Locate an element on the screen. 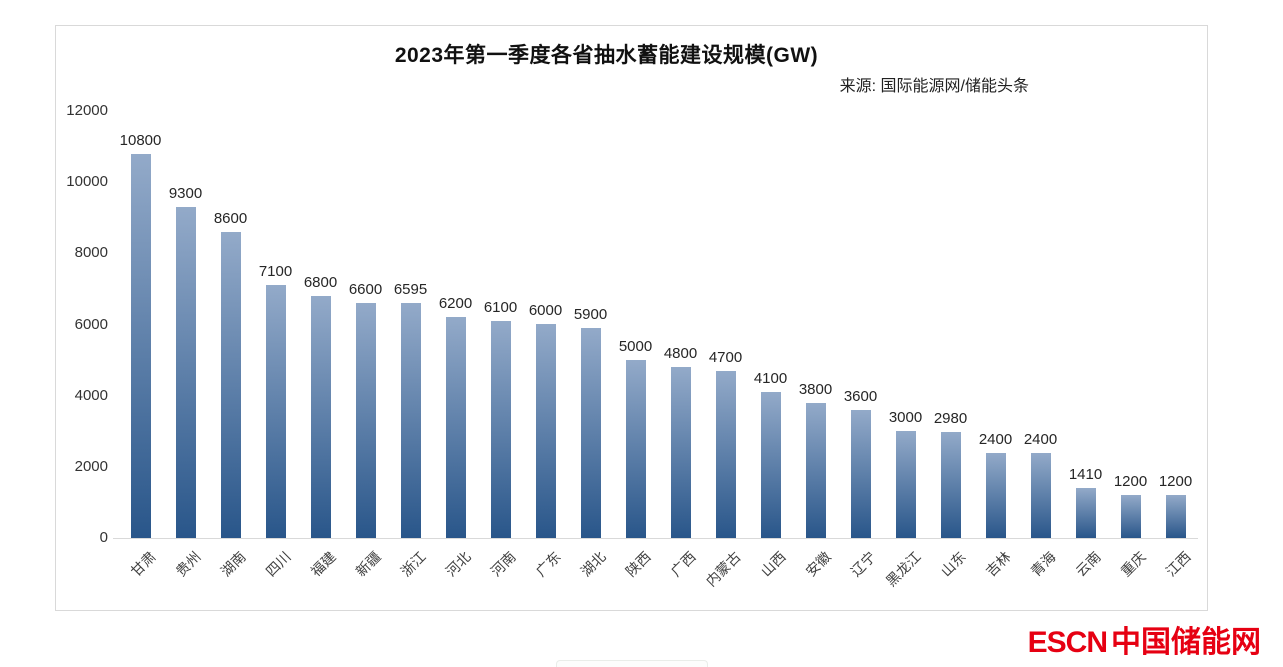  y-axis: 0 2000 4000 6000 8000 10000 12000 is located at coordinates (82, 318).